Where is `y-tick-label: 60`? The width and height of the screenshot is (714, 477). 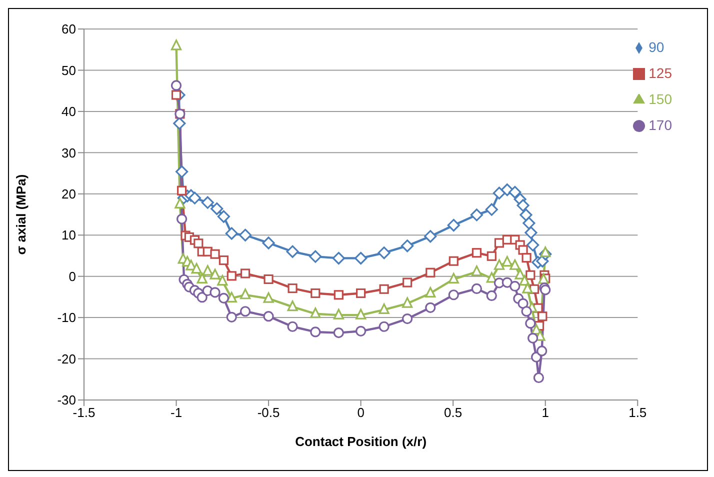 y-tick-label: 60 is located at coordinates (69, 29).